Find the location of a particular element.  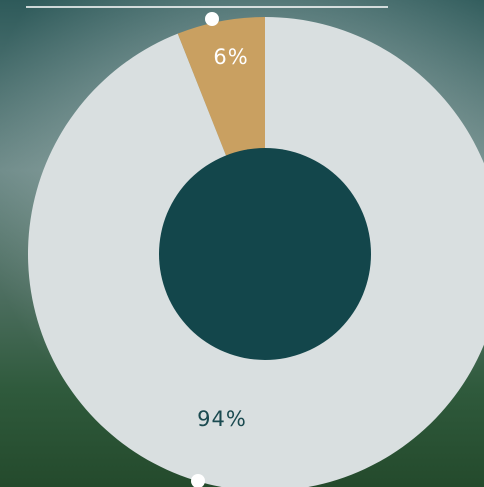

value-label: 6% is located at coordinates (230, 57).